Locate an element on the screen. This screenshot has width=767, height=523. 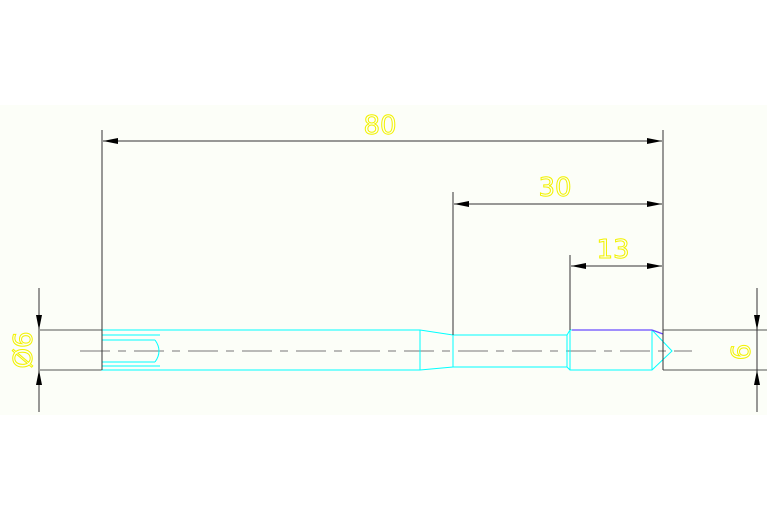
dimension-text-30: 30 is located at coordinates (554, 188).